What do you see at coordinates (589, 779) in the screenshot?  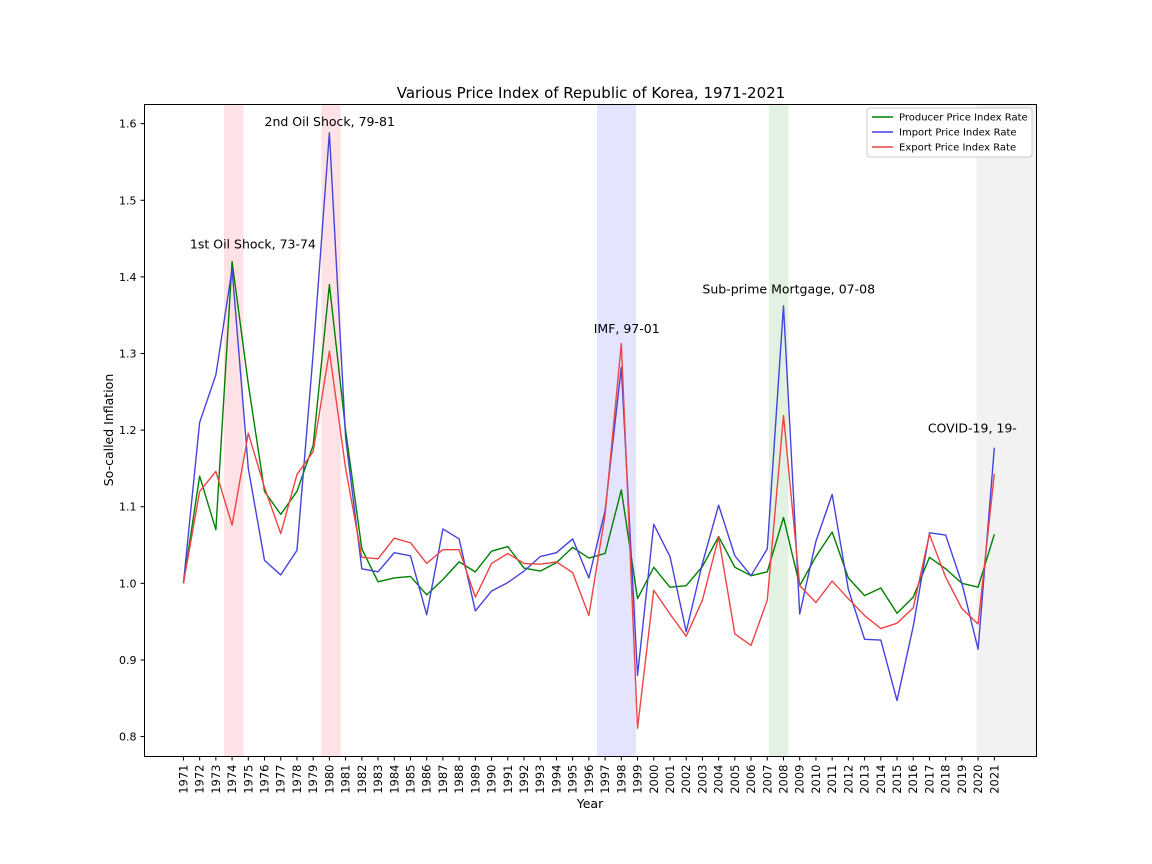 I see `x-tick-label: 1996` at bounding box center [589, 779].